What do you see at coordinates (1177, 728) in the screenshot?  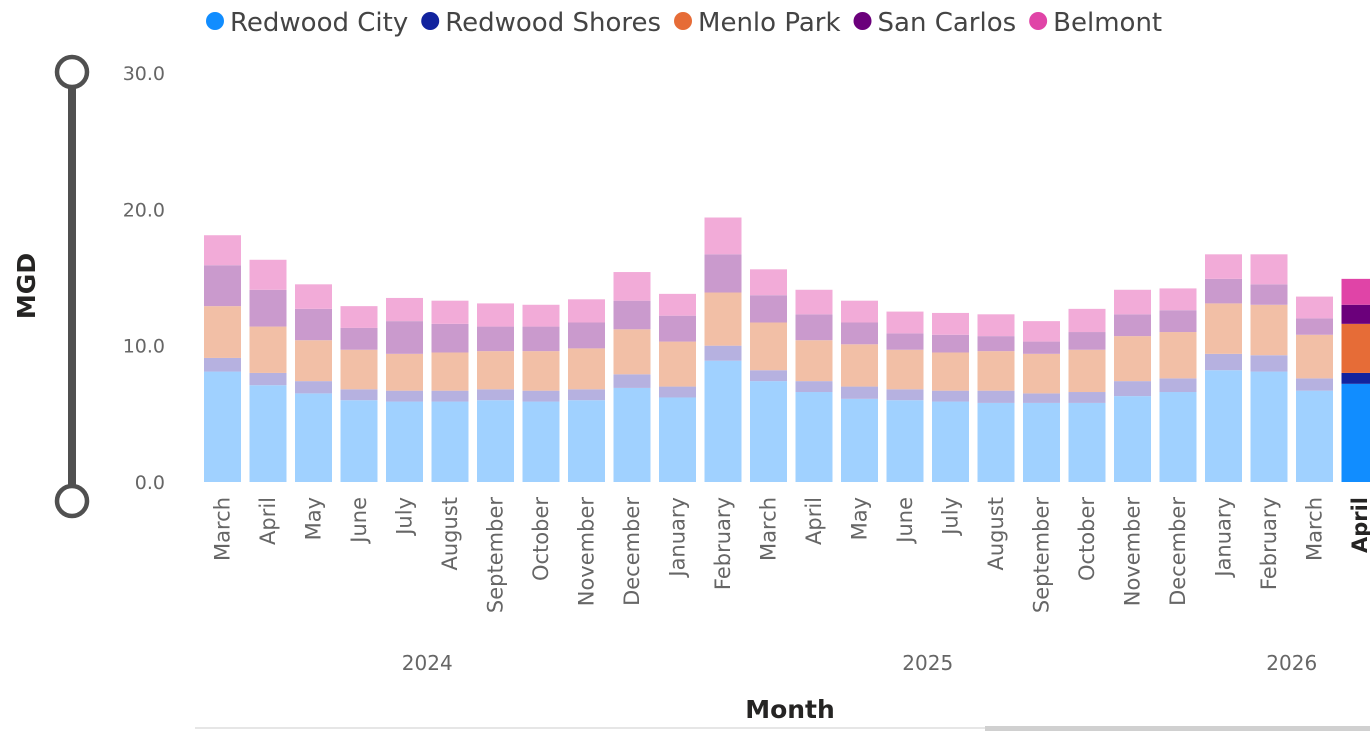 I see `horizontal-scrollbar` at bounding box center [1177, 728].